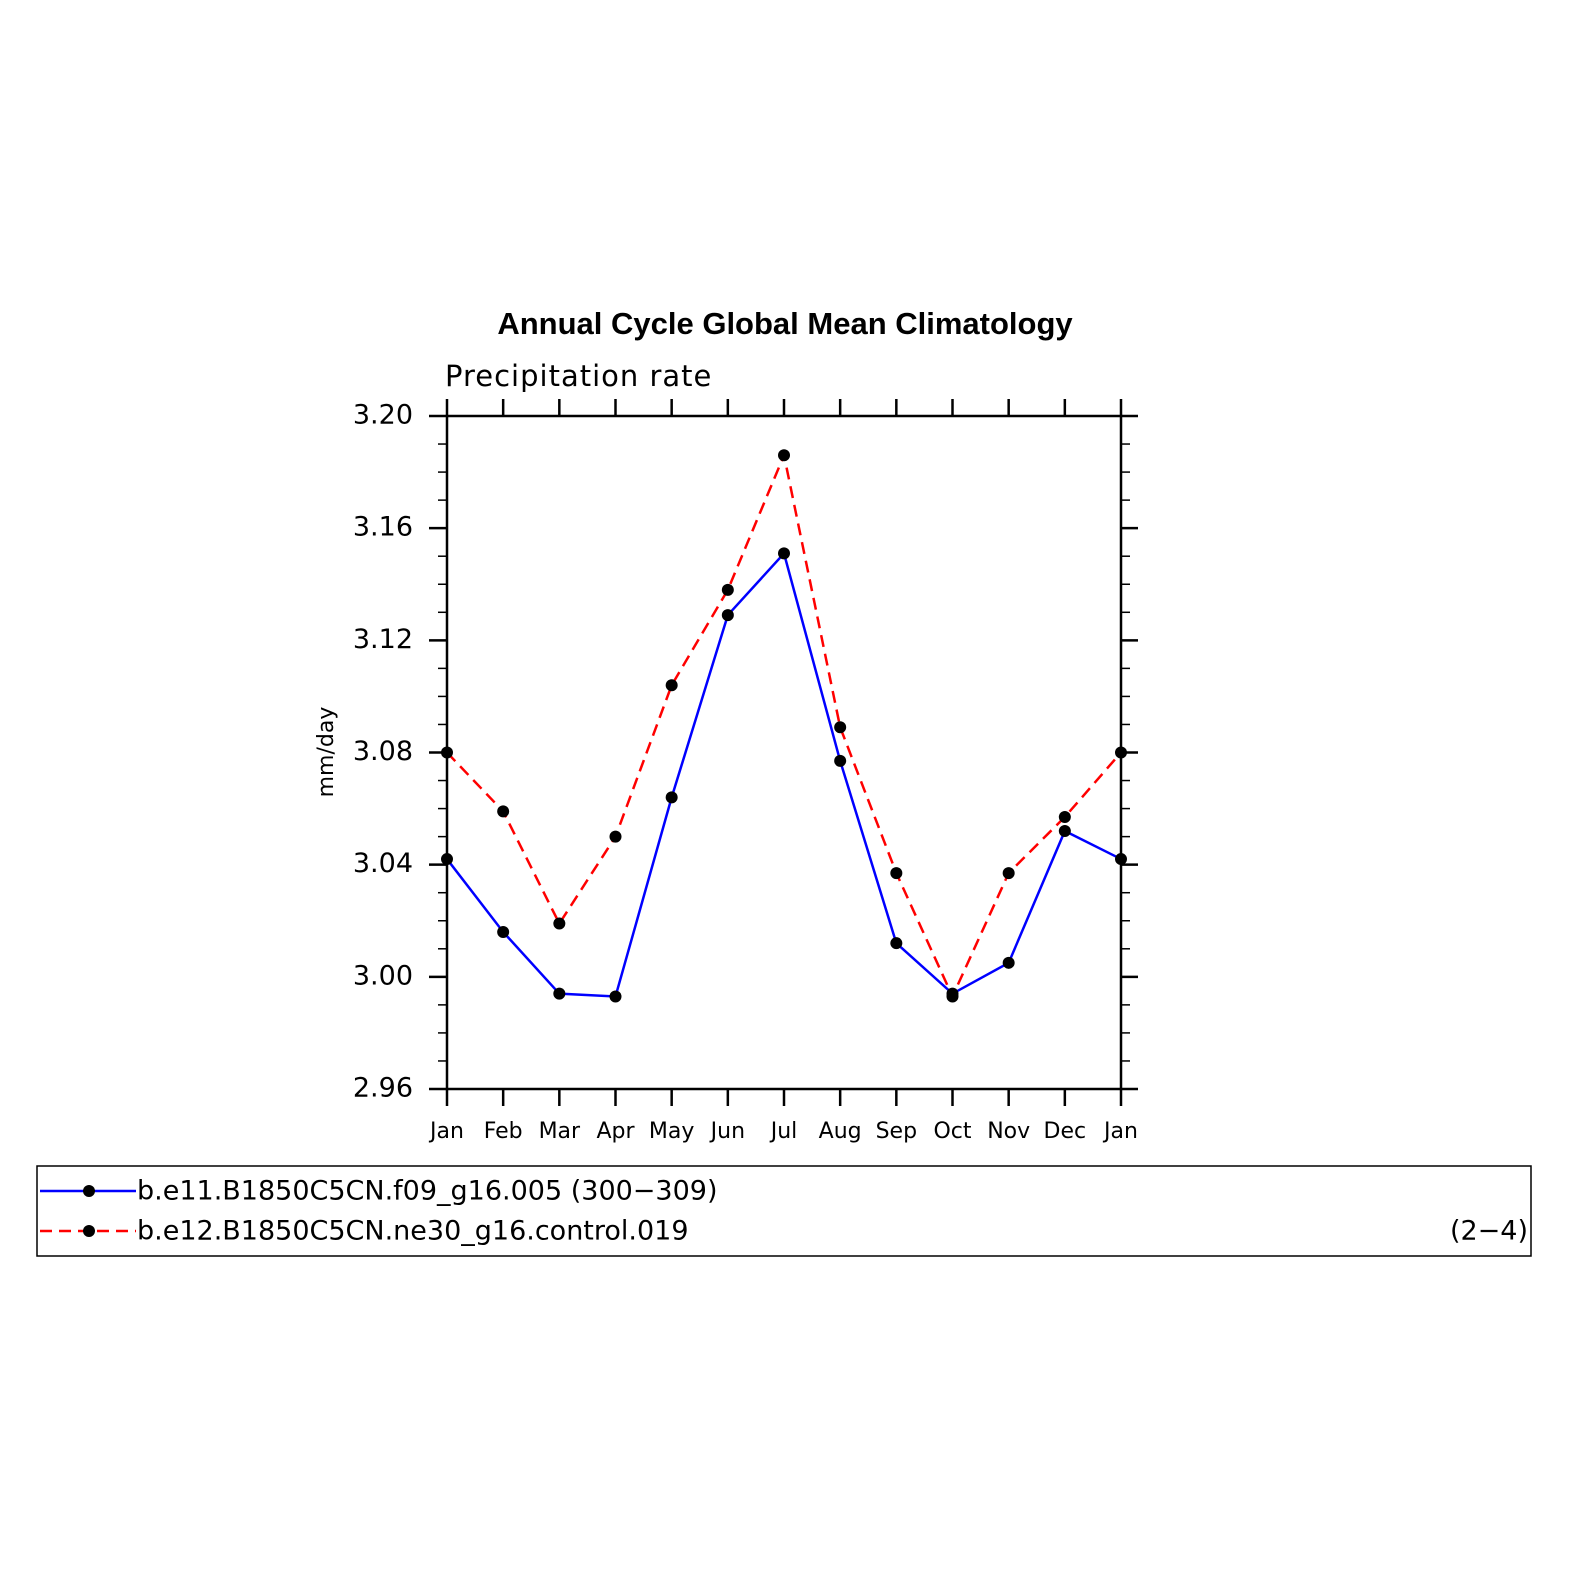 This screenshot has width=1575, height=1575. Describe the element at coordinates (413, 1231) in the screenshot. I see `legend-label: b.e12.B1850C5CN.ne30_g16.control.019` at that location.